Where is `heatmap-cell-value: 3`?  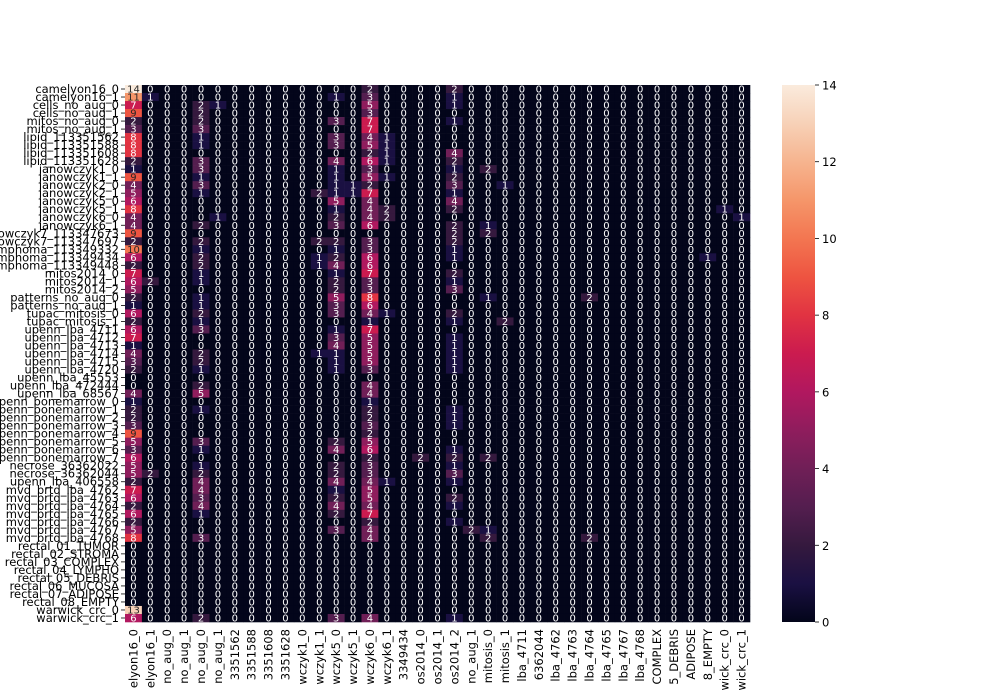 heatmap-cell-value: 3 is located at coordinates (336, 618).